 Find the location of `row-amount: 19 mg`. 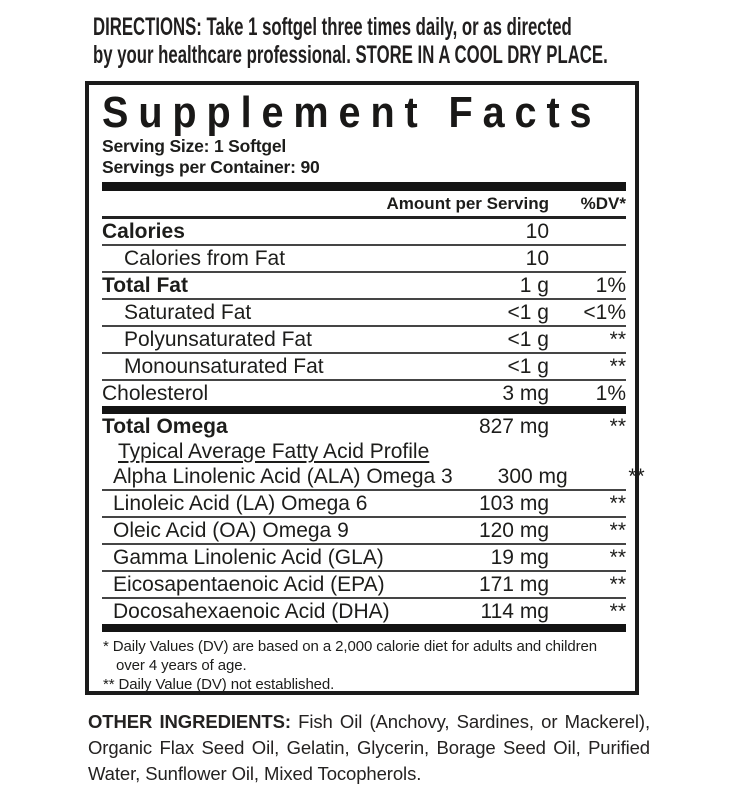

row-amount: 19 mg is located at coordinates (519, 557).